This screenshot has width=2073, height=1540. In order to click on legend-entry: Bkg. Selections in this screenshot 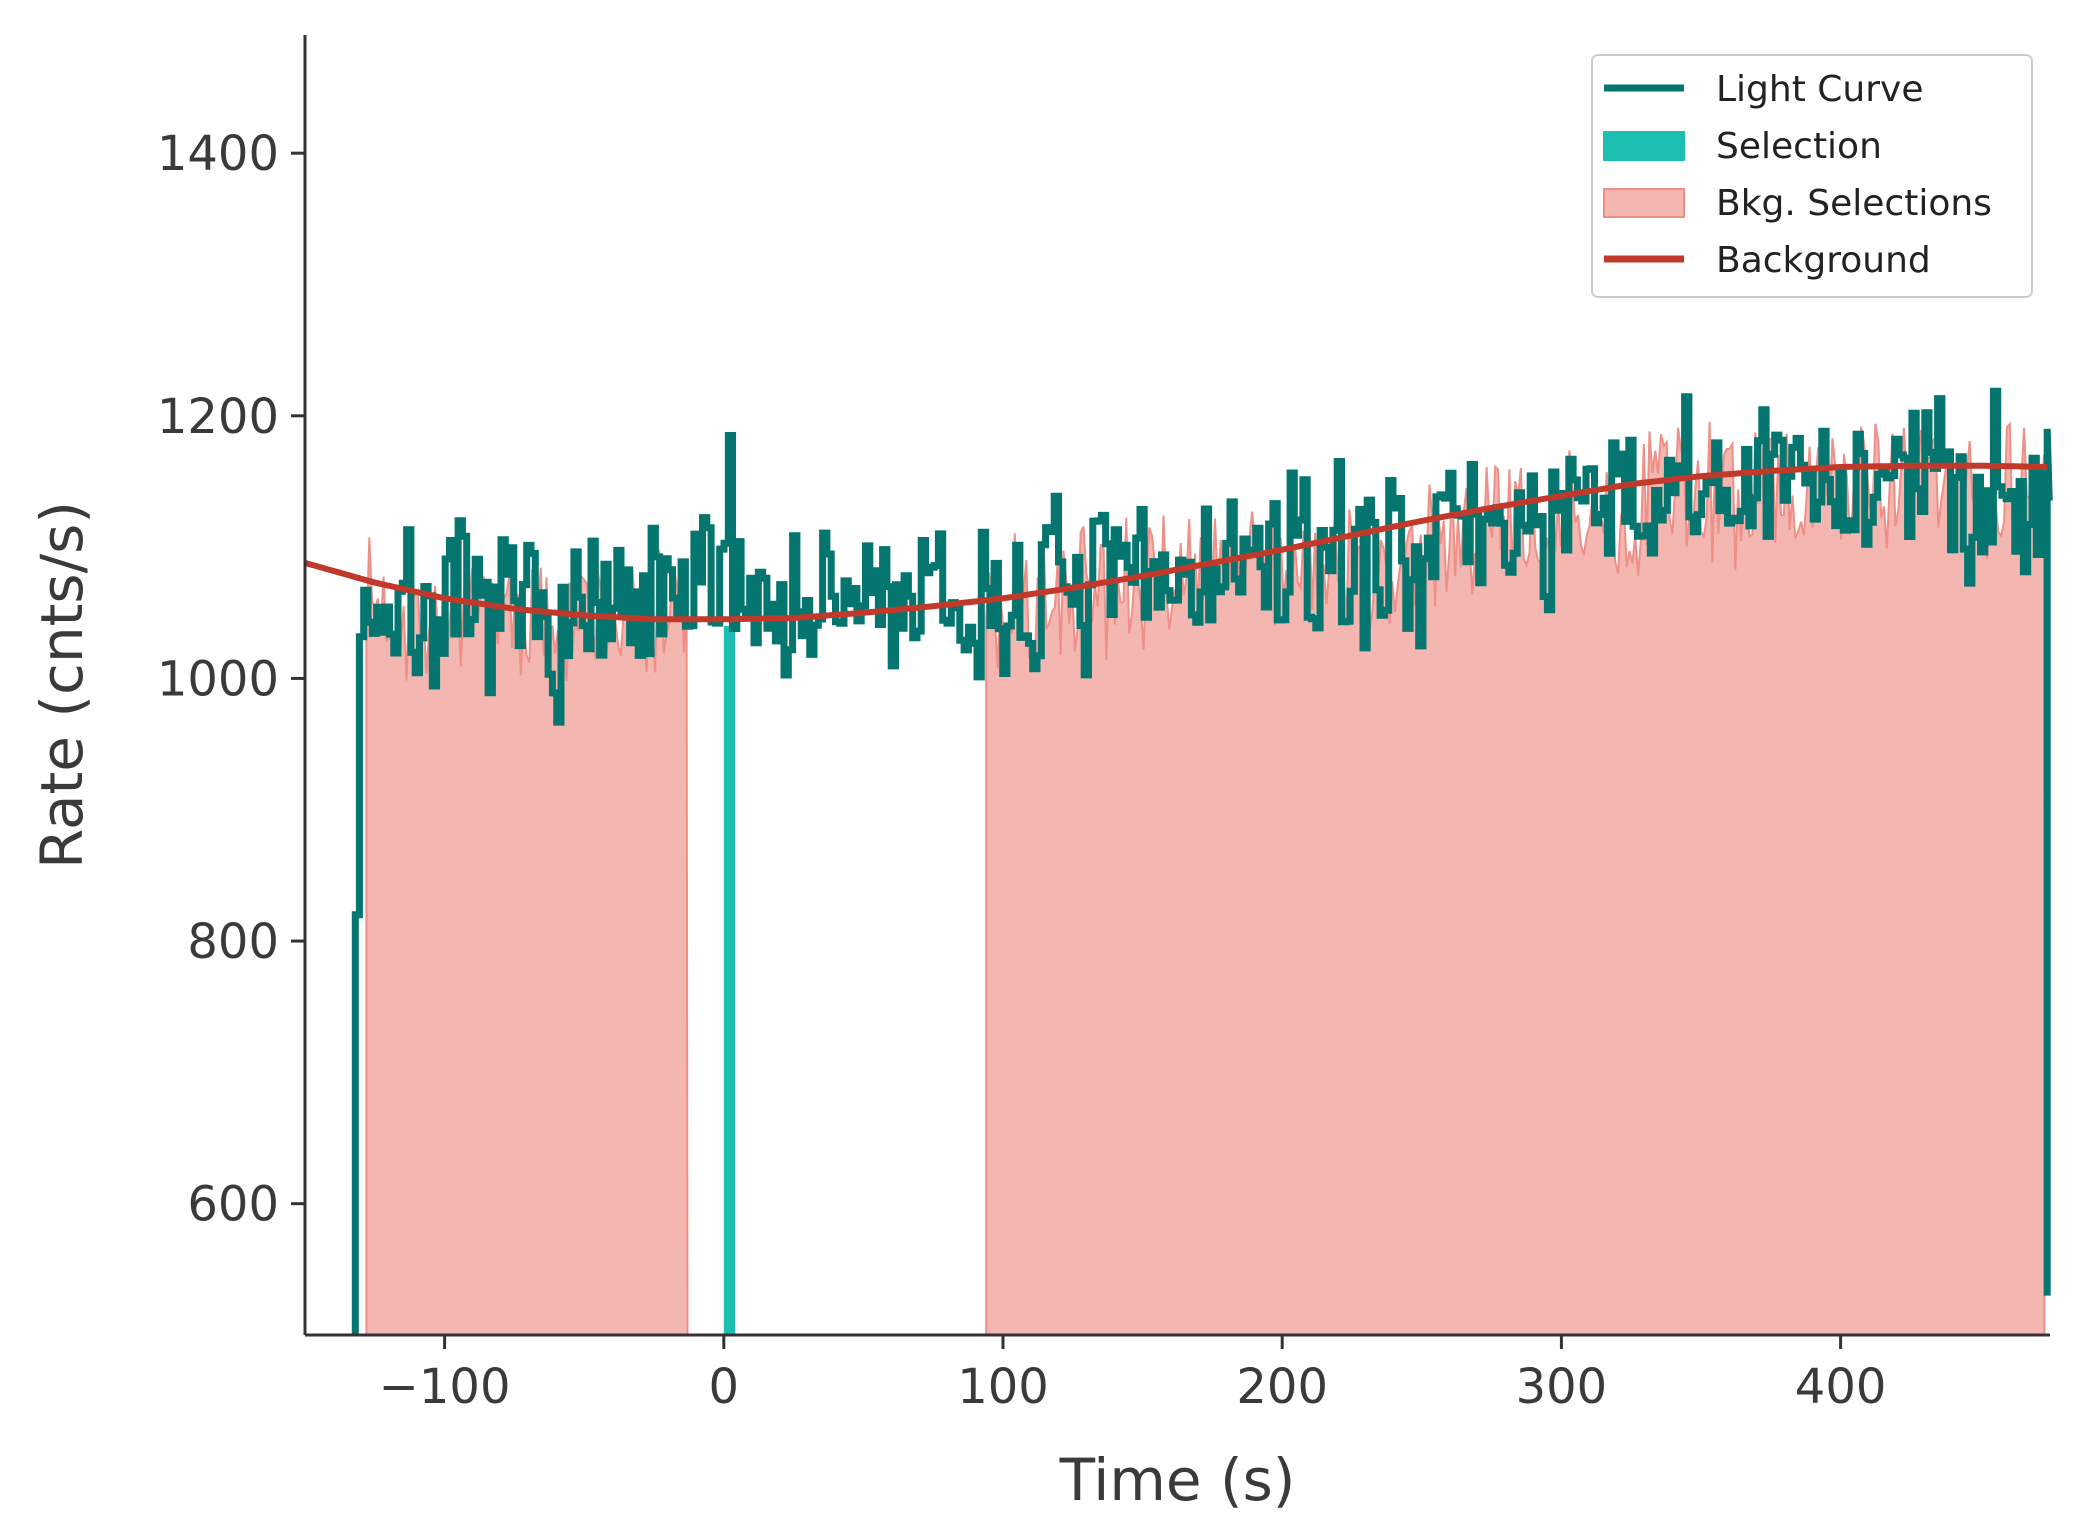, I will do `click(1797, 203)`.